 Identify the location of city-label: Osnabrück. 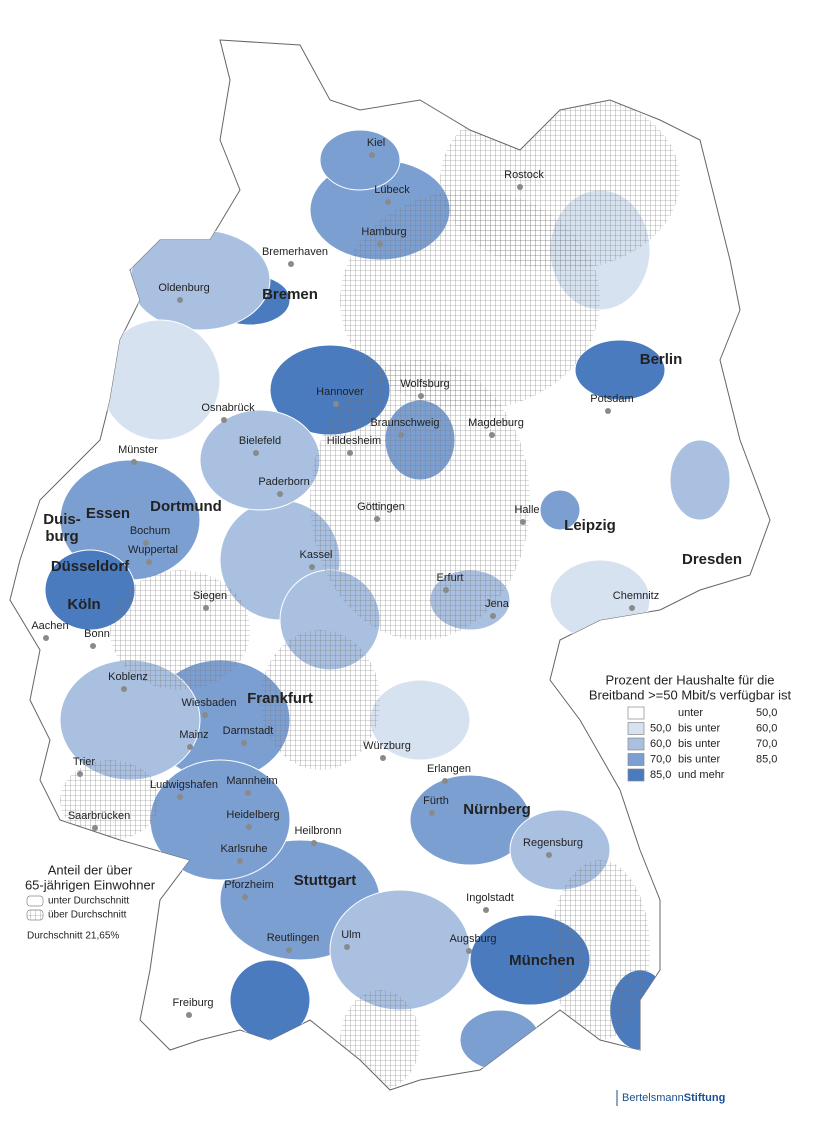
(228, 408).